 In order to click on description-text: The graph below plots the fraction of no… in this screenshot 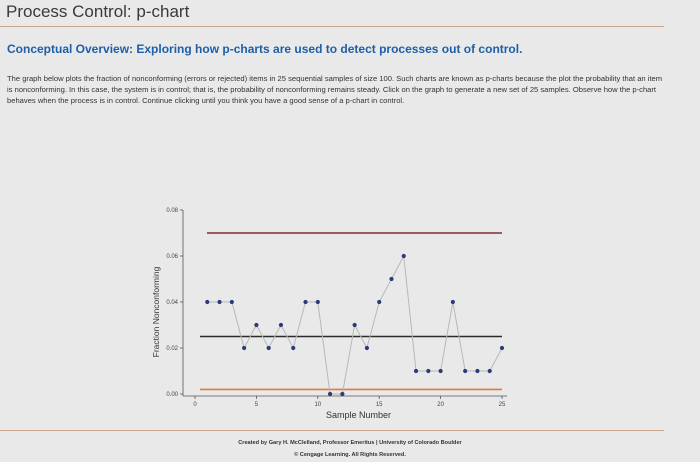, I will do `click(335, 89)`.